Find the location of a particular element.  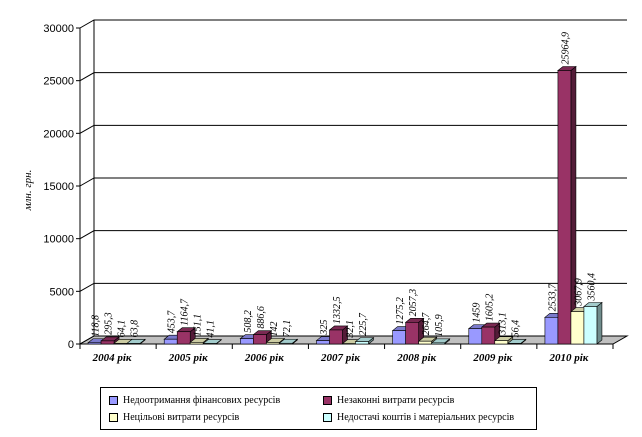

x-tick-label: 2004 рік is located at coordinates (112, 358).